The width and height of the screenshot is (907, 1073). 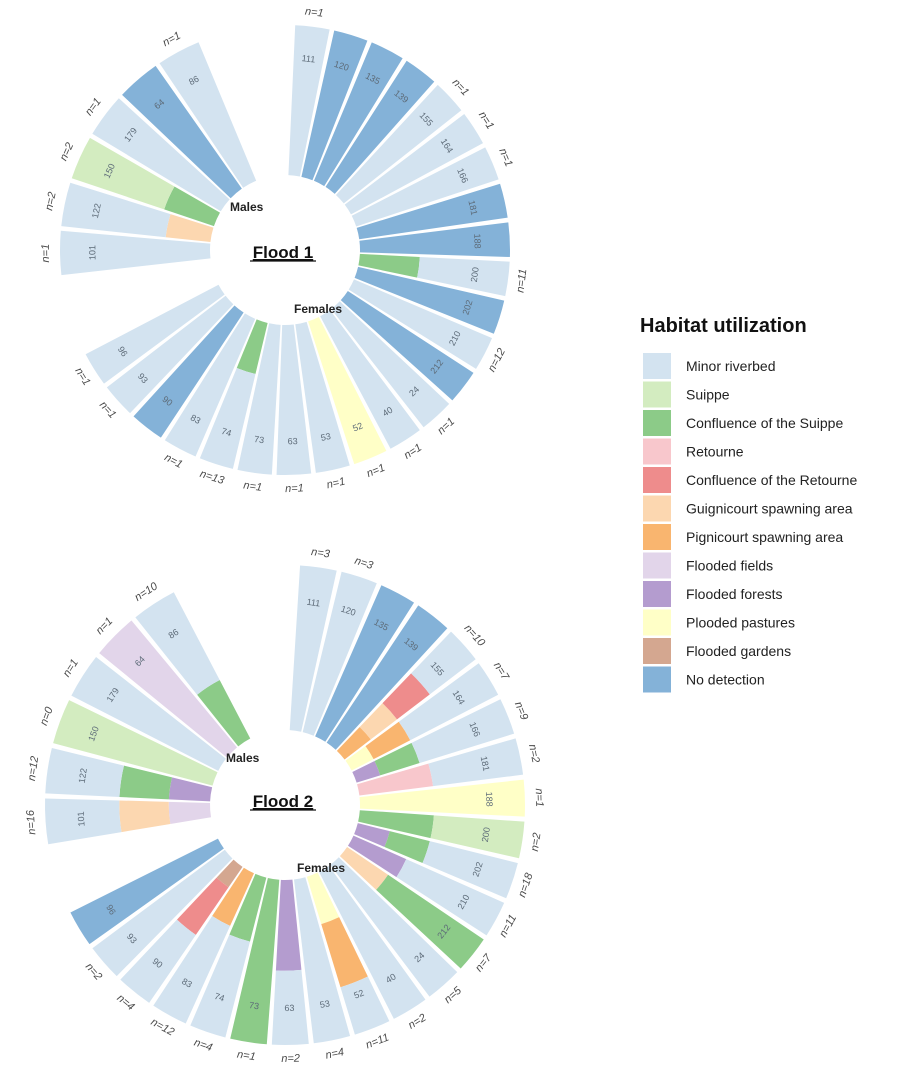 I want to click on females-label: Females, so click(x=321, y=868).